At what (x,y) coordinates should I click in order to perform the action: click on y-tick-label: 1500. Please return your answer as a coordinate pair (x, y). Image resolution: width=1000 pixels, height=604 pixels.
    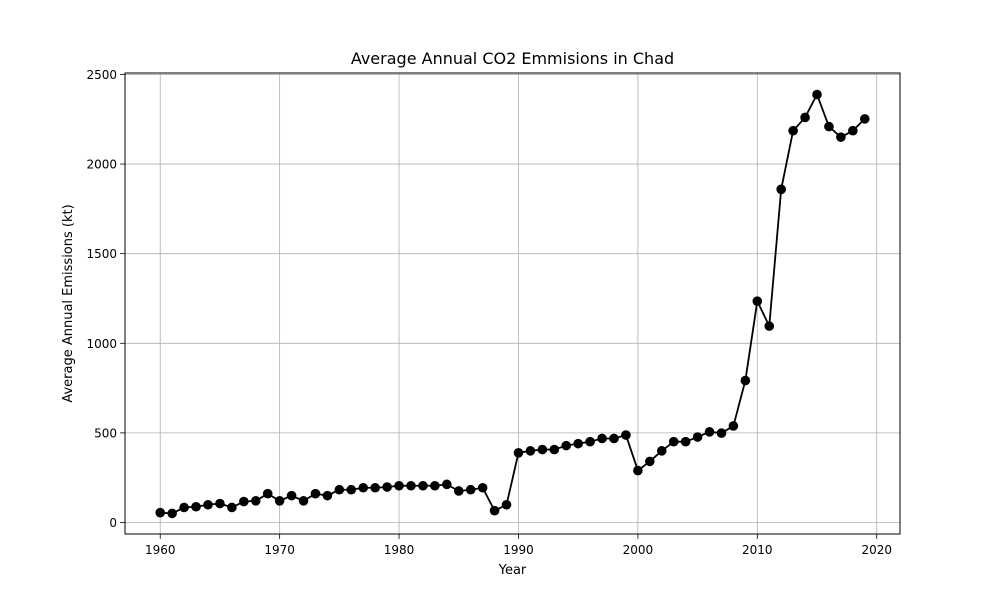
    Looking at the image, I should click on (101, 254).